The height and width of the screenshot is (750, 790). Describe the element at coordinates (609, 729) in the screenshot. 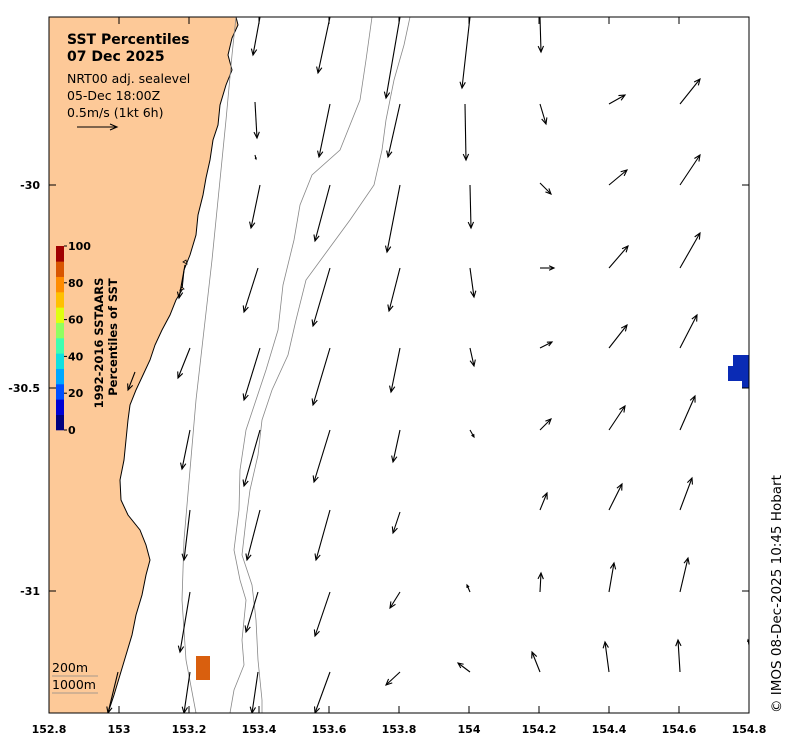

I see `x-tick-label: 154.4` at that location.